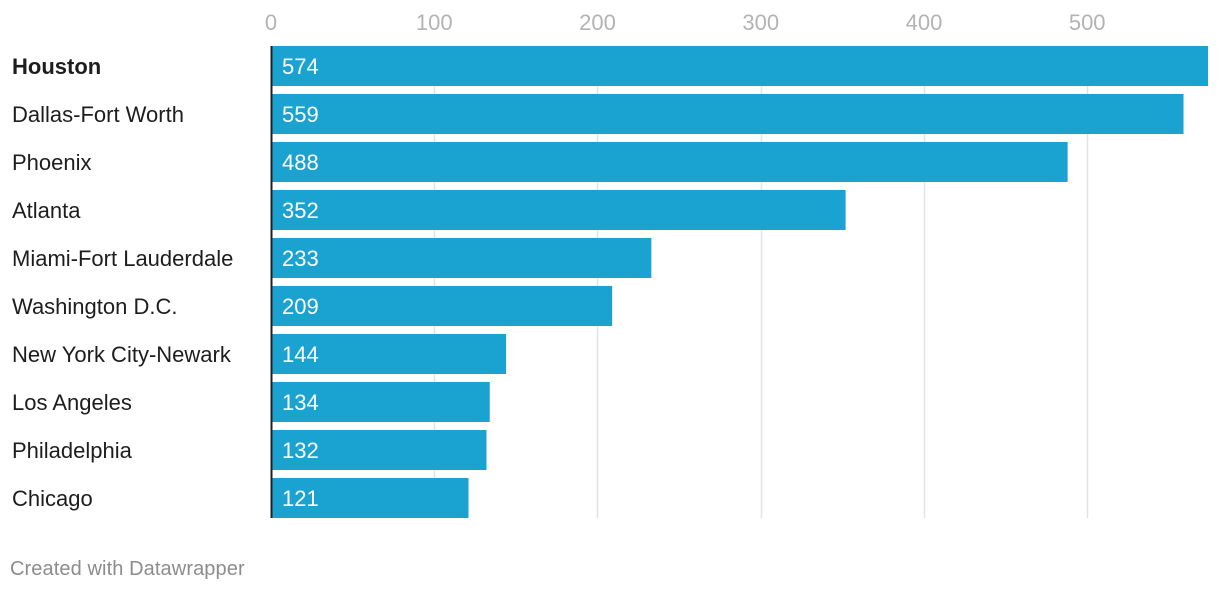 The width and height of the screenshot is (1220, 594). I want to click on category-label: New York City-Newark, so click(122, 354).